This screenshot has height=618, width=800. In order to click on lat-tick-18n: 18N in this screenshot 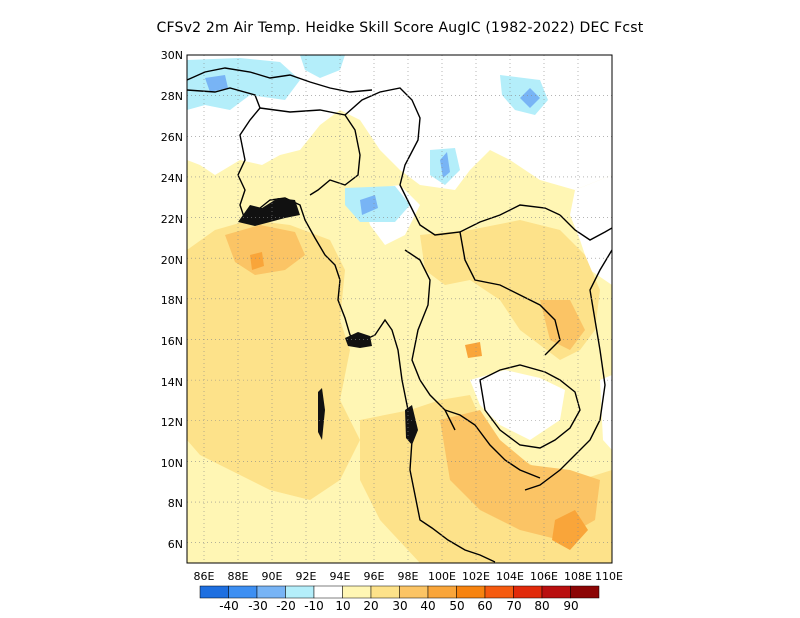, I will do `click(172, 300)`.